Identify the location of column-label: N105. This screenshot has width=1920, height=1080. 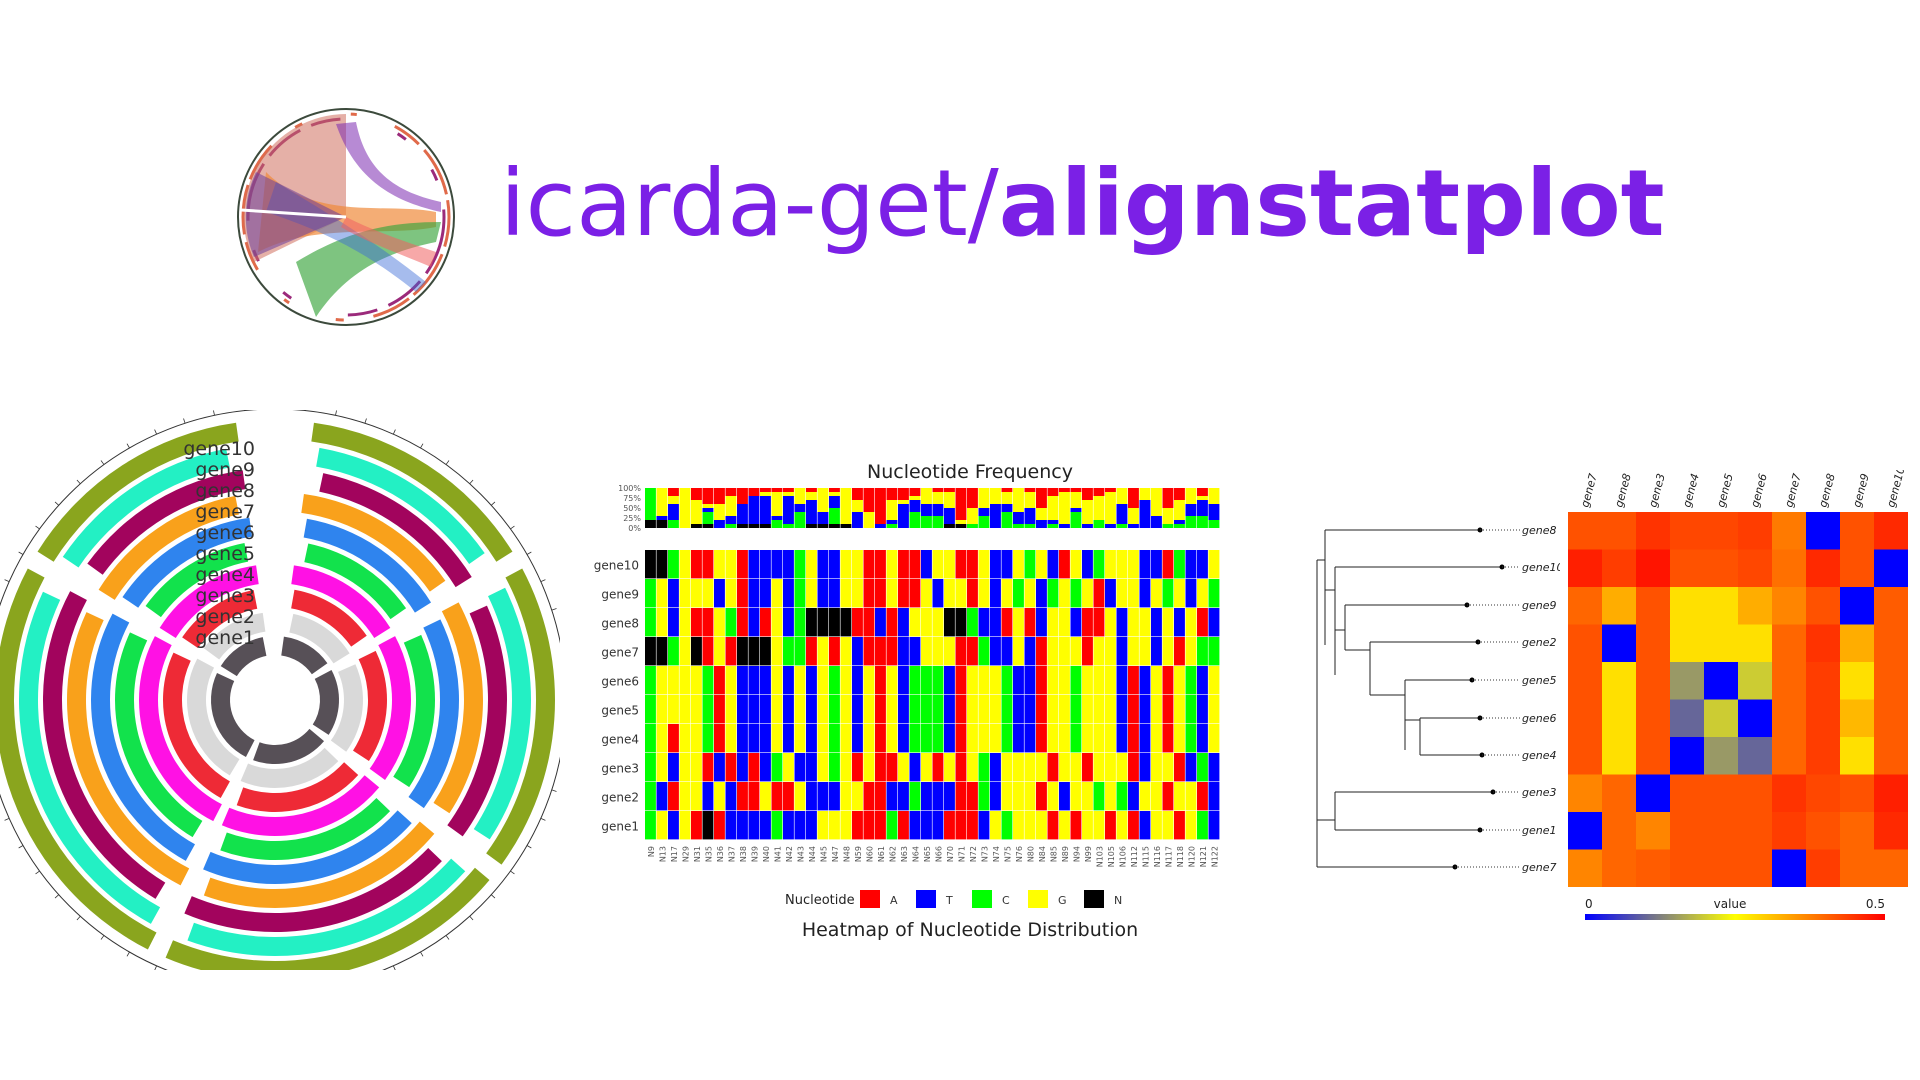
(1111, 856).